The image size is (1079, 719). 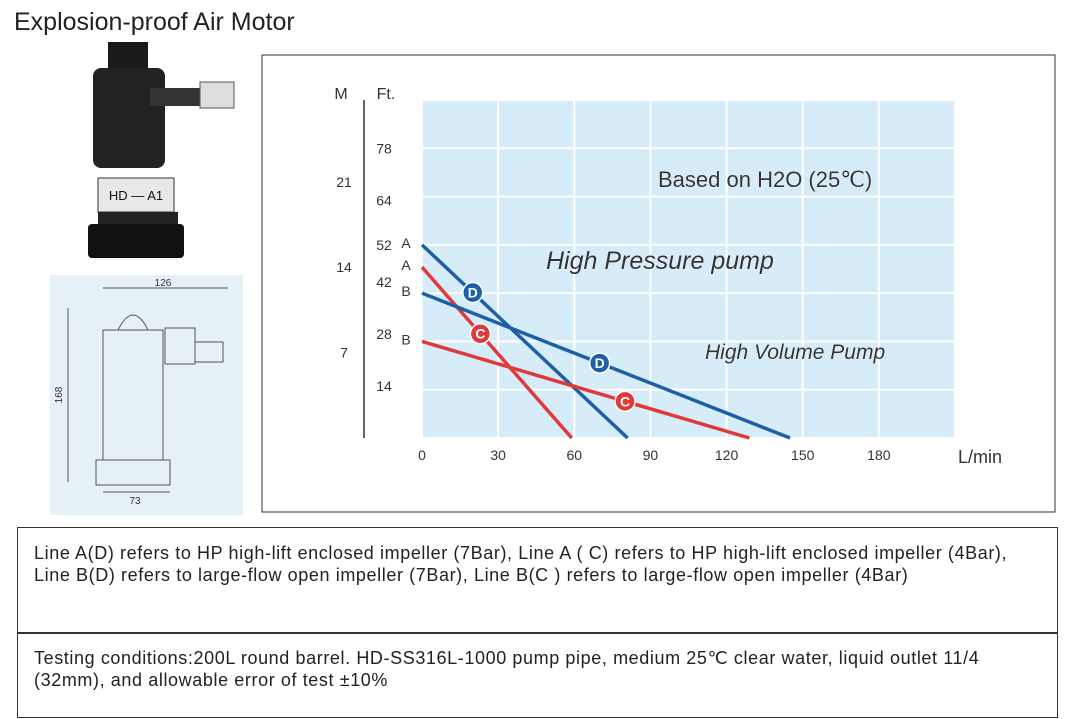 I want to click on y-tick-label: 14, so click(x=384, y=386).